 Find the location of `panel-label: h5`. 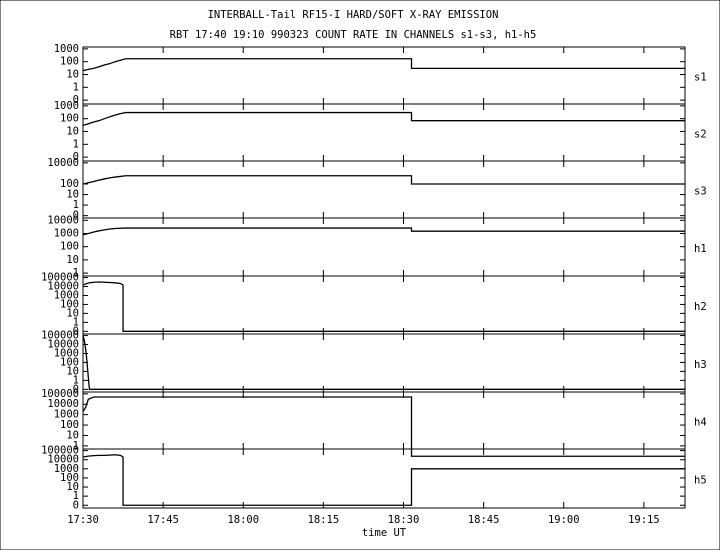

panel-label: h5 is located at coordinates (700, 481).